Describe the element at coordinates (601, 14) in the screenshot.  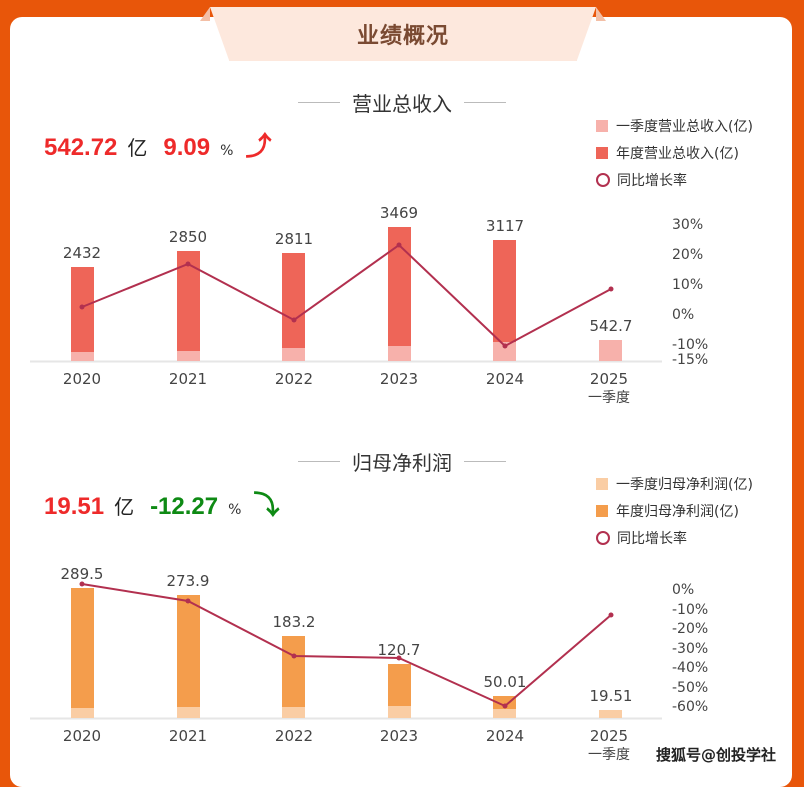
I see `banner-ear-right` at that location.